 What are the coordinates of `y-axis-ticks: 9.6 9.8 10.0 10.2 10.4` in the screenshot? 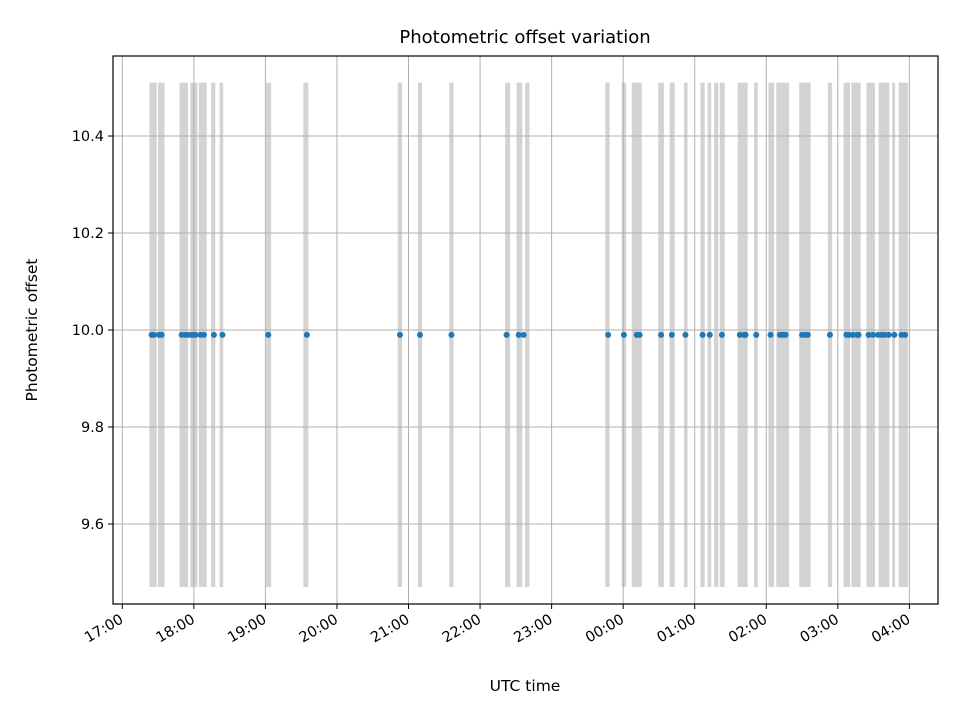 It's located at (92, 331).